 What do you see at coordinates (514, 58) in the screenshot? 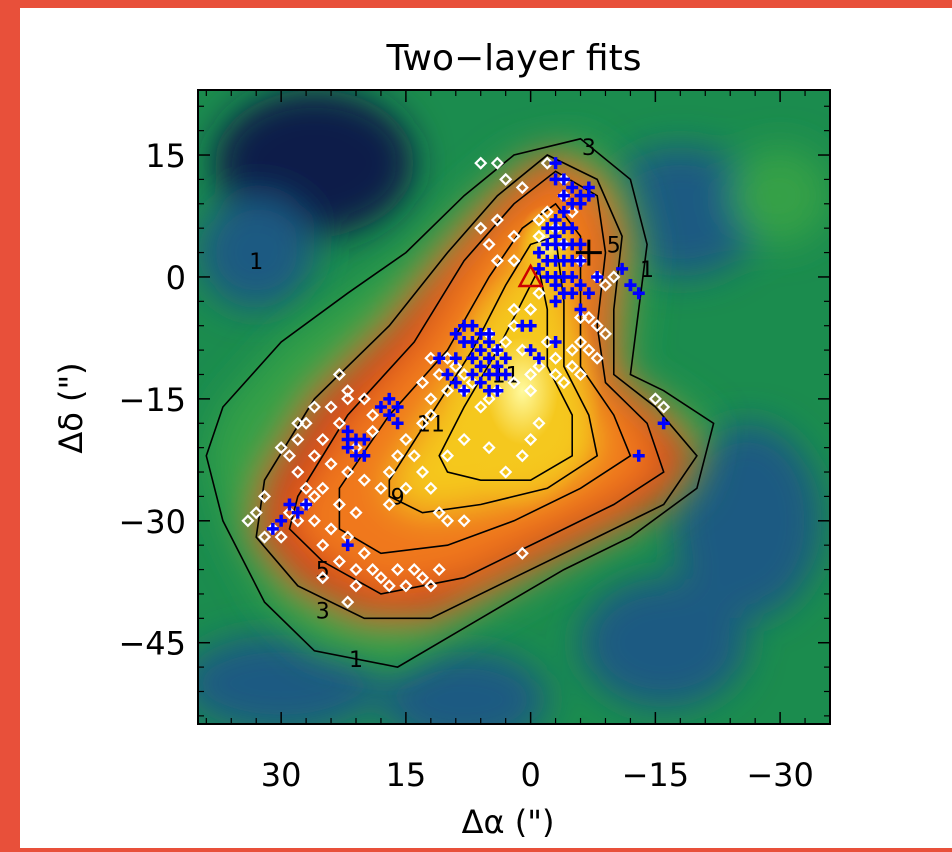
I see `chart-title: Two−layer fits` at bounding box center [514, 58].